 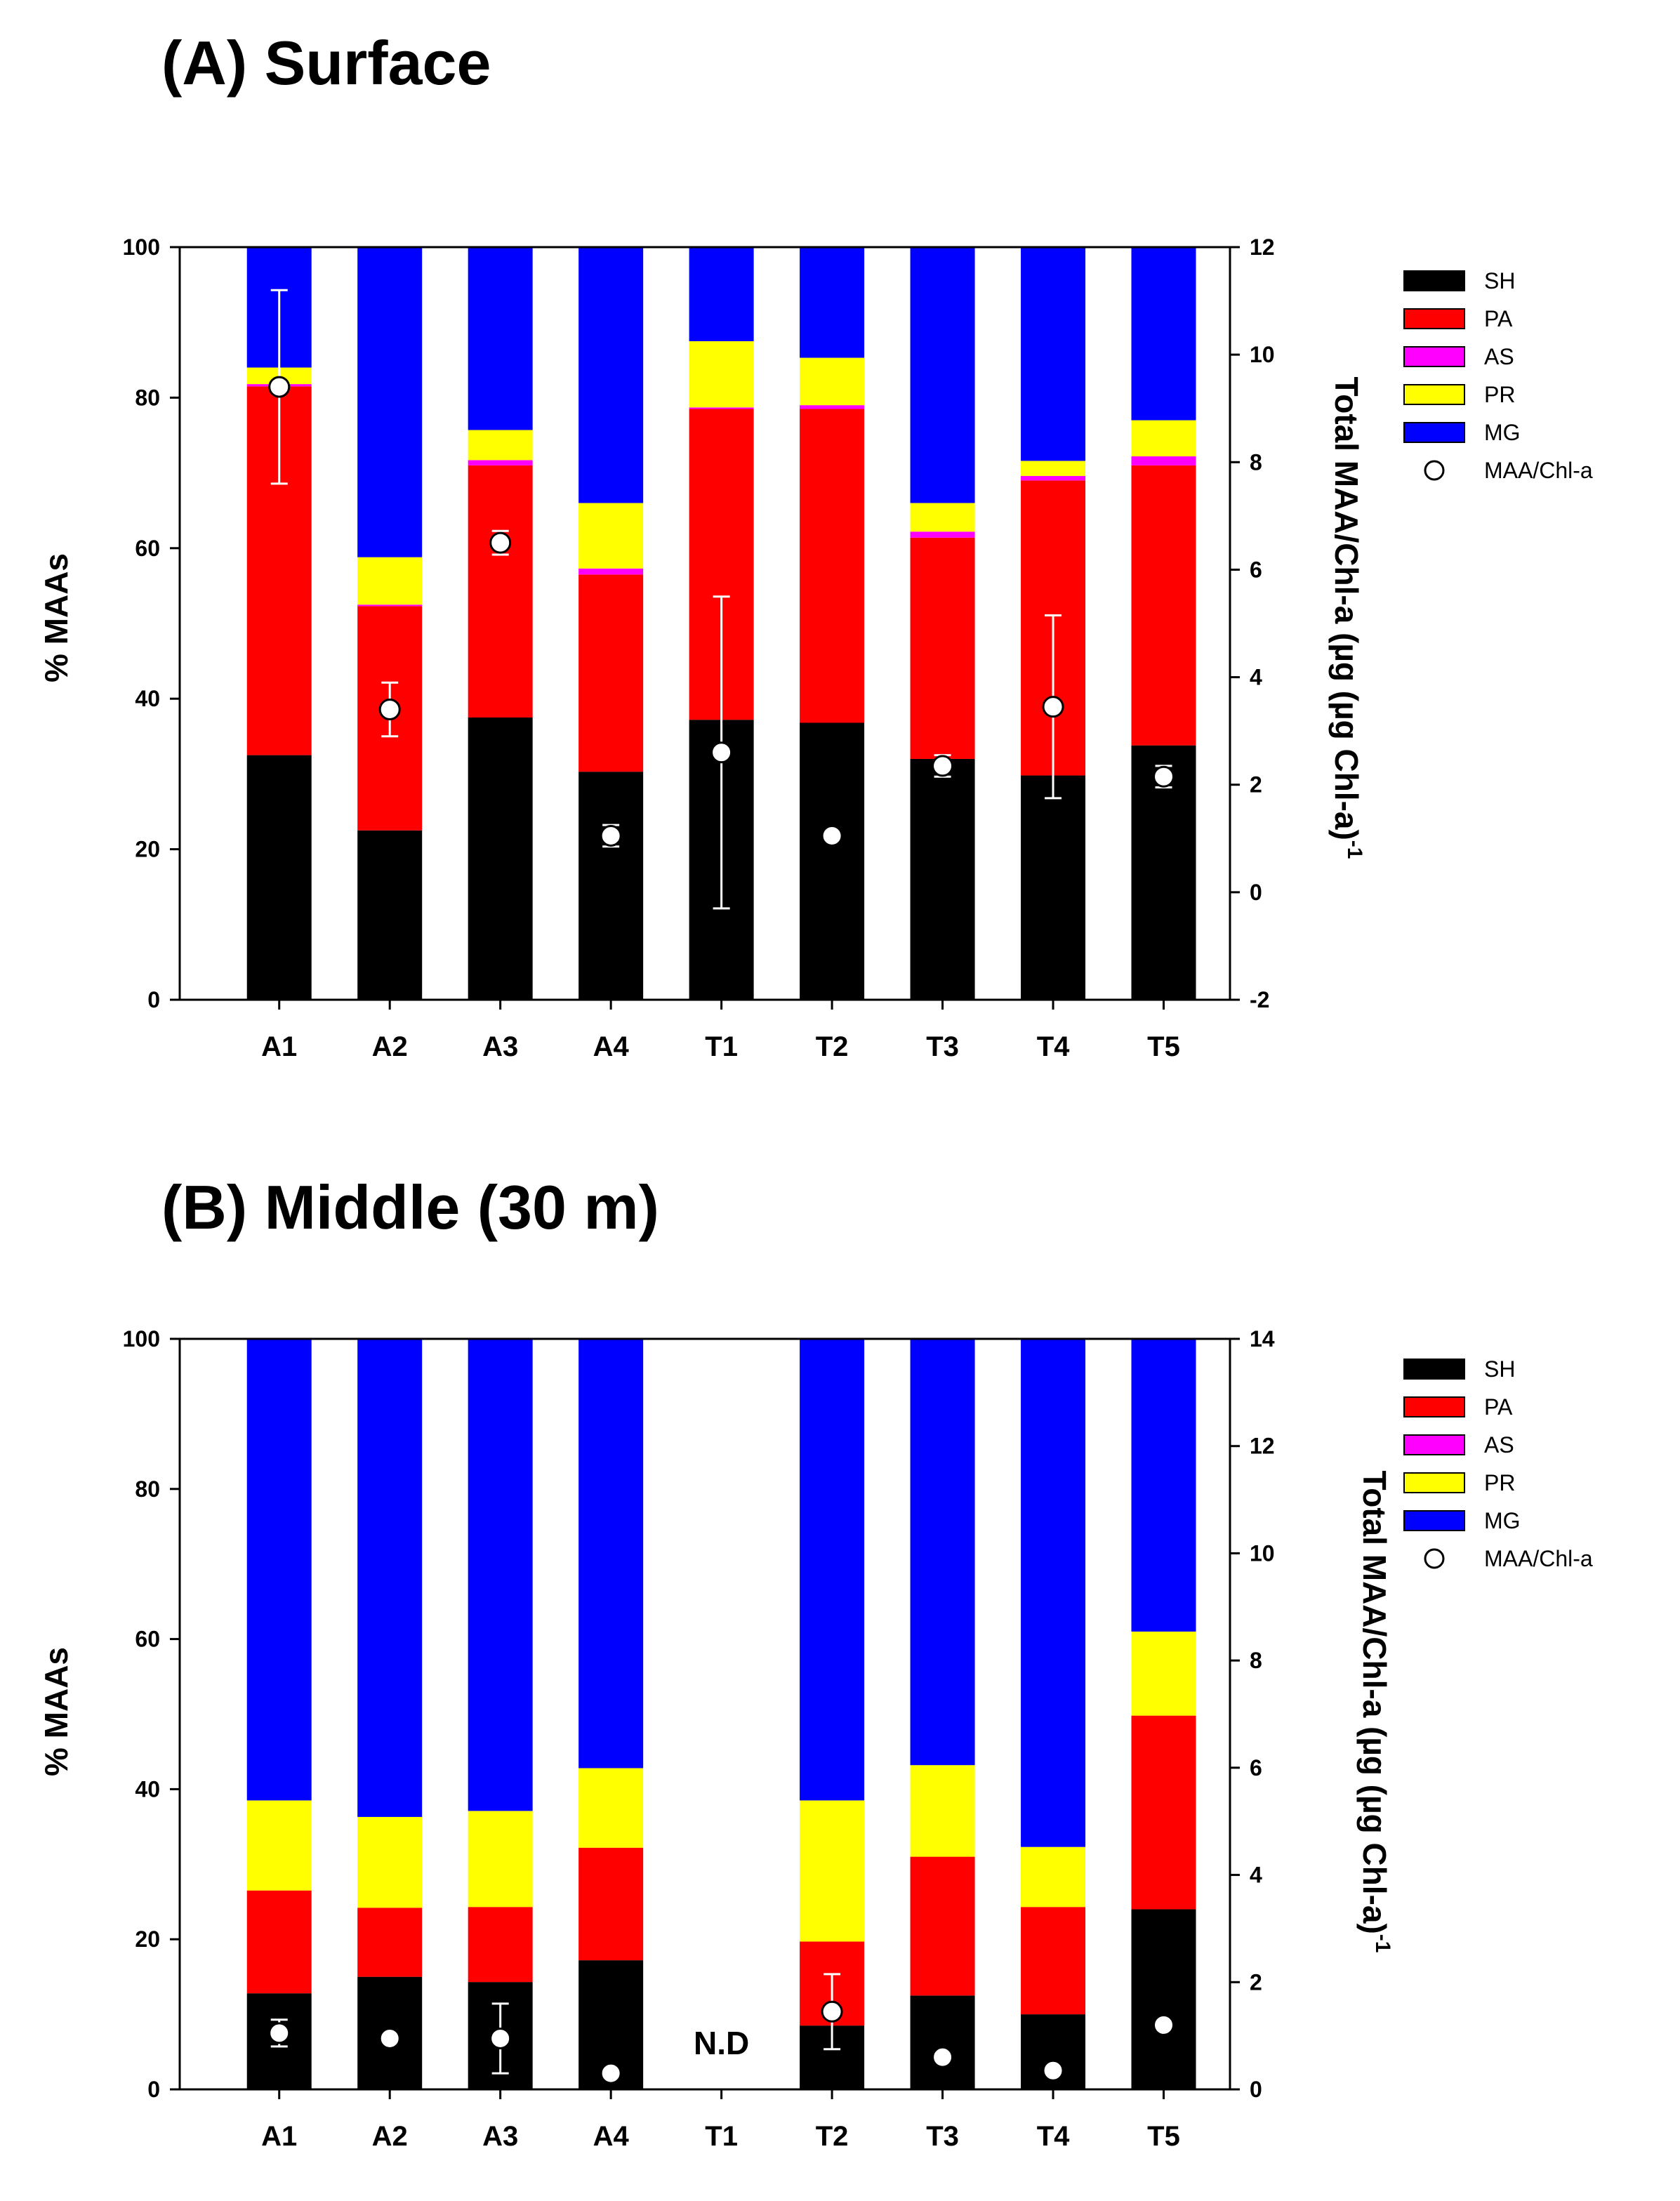 What do you see at coordinates (1053, 2136) in the screenshot?
I see `x-tick-label-t4: T4` at bounding box center [1053, 2136].